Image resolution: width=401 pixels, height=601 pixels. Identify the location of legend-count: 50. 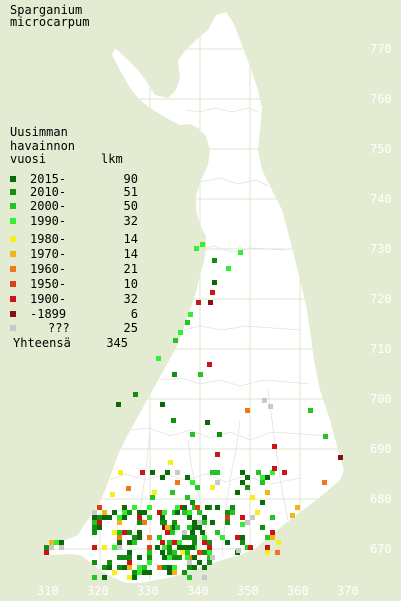
(130, 206).